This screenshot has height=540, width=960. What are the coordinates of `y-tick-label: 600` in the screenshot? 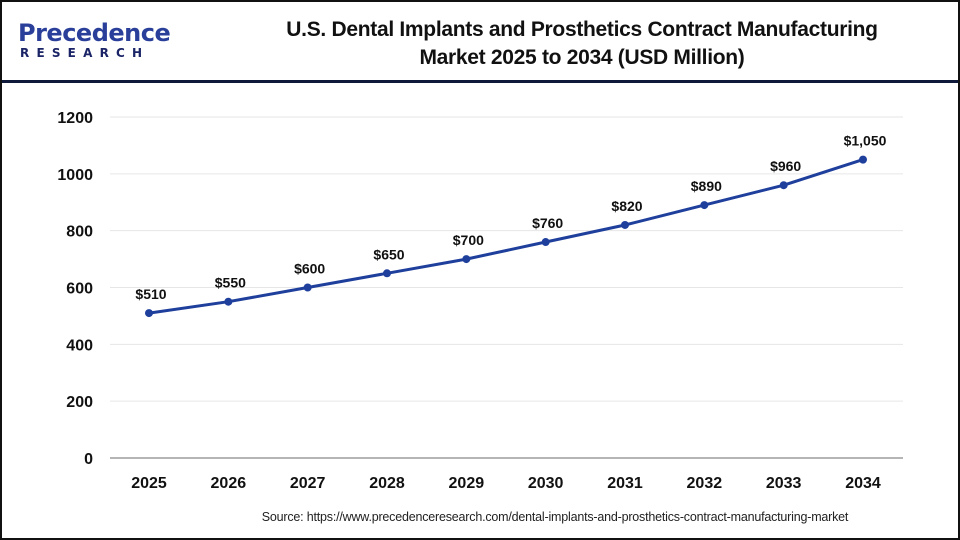 It's located at (79, 289).